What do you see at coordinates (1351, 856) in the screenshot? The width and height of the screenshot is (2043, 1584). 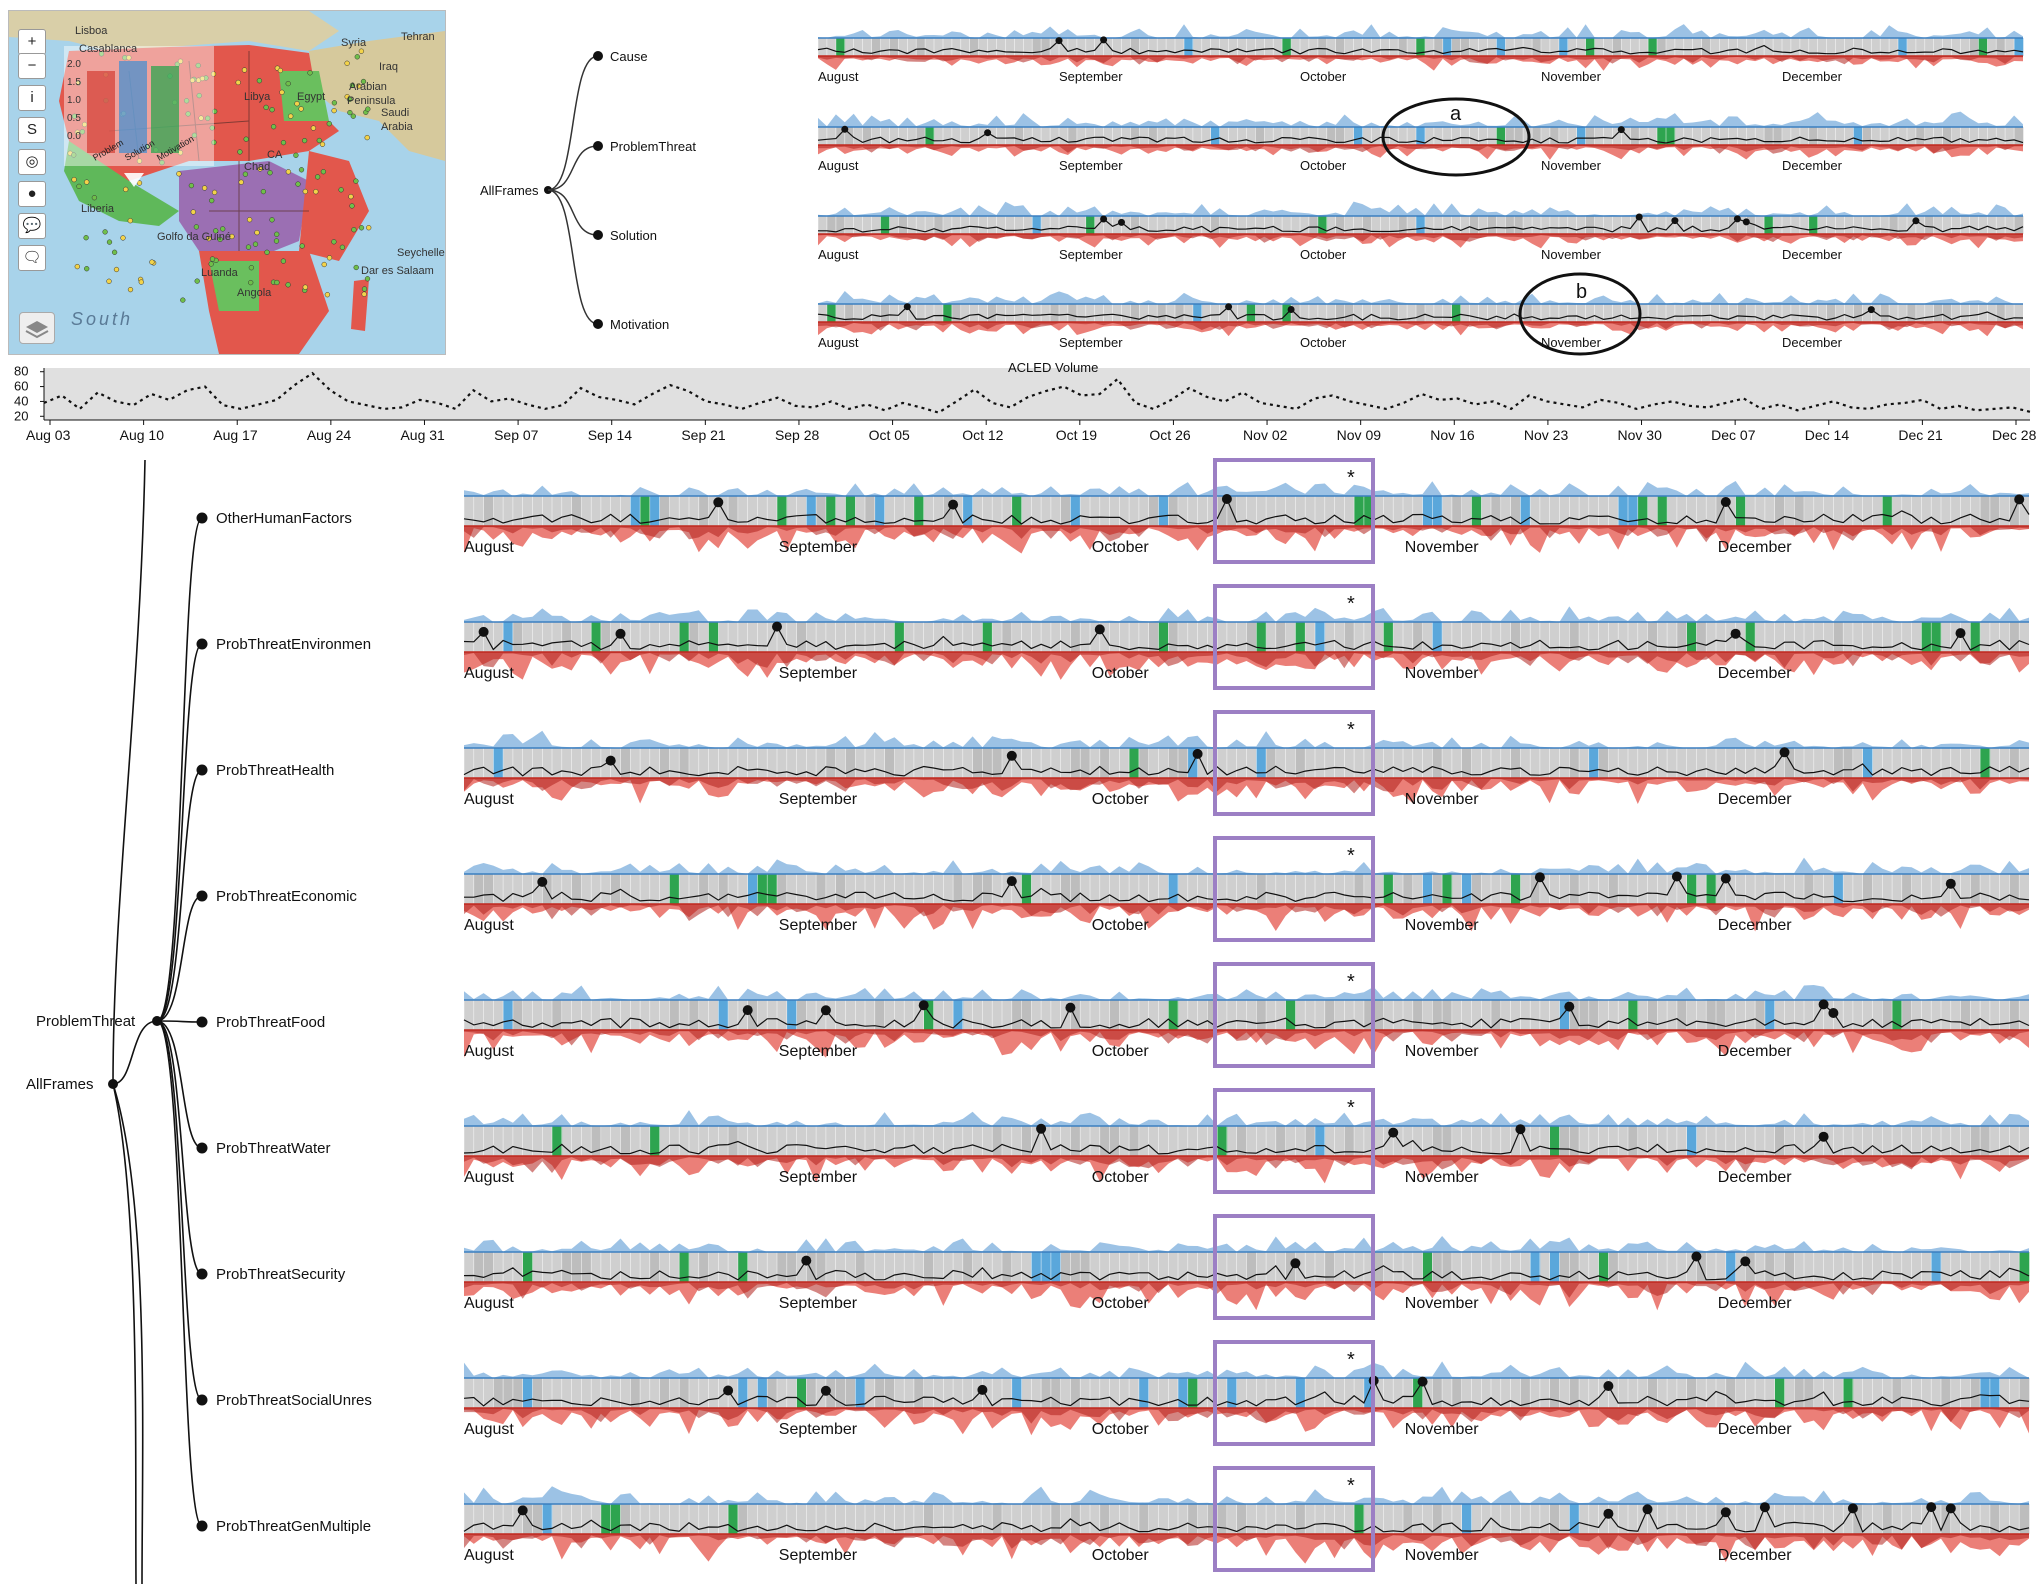 I see `highlight-marker: *` at bounding box center [1351, 856].